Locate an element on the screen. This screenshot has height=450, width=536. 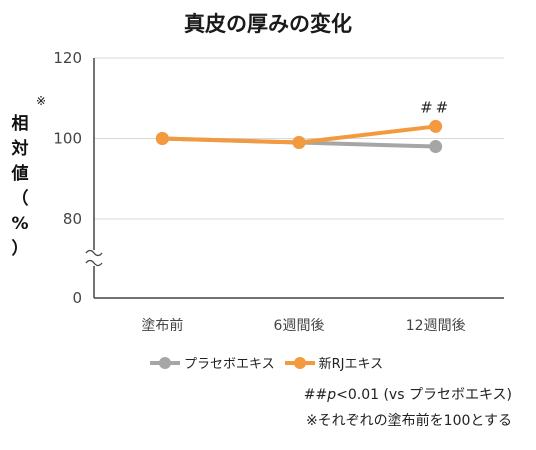
baseline-footnote: ※それぞれの塗布前を100とする is located at coordinates (408, 421).